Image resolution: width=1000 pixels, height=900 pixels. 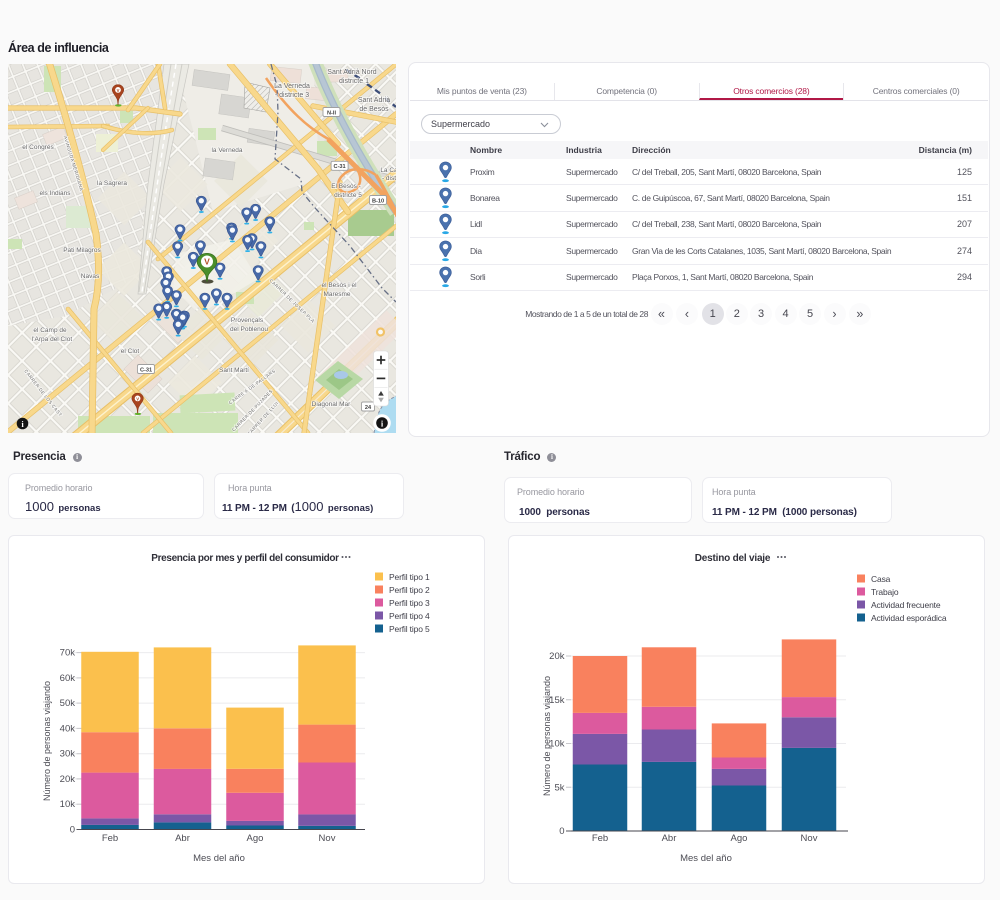 I want to click on svg-text: Sant Martí, so click(x=234, y=370).